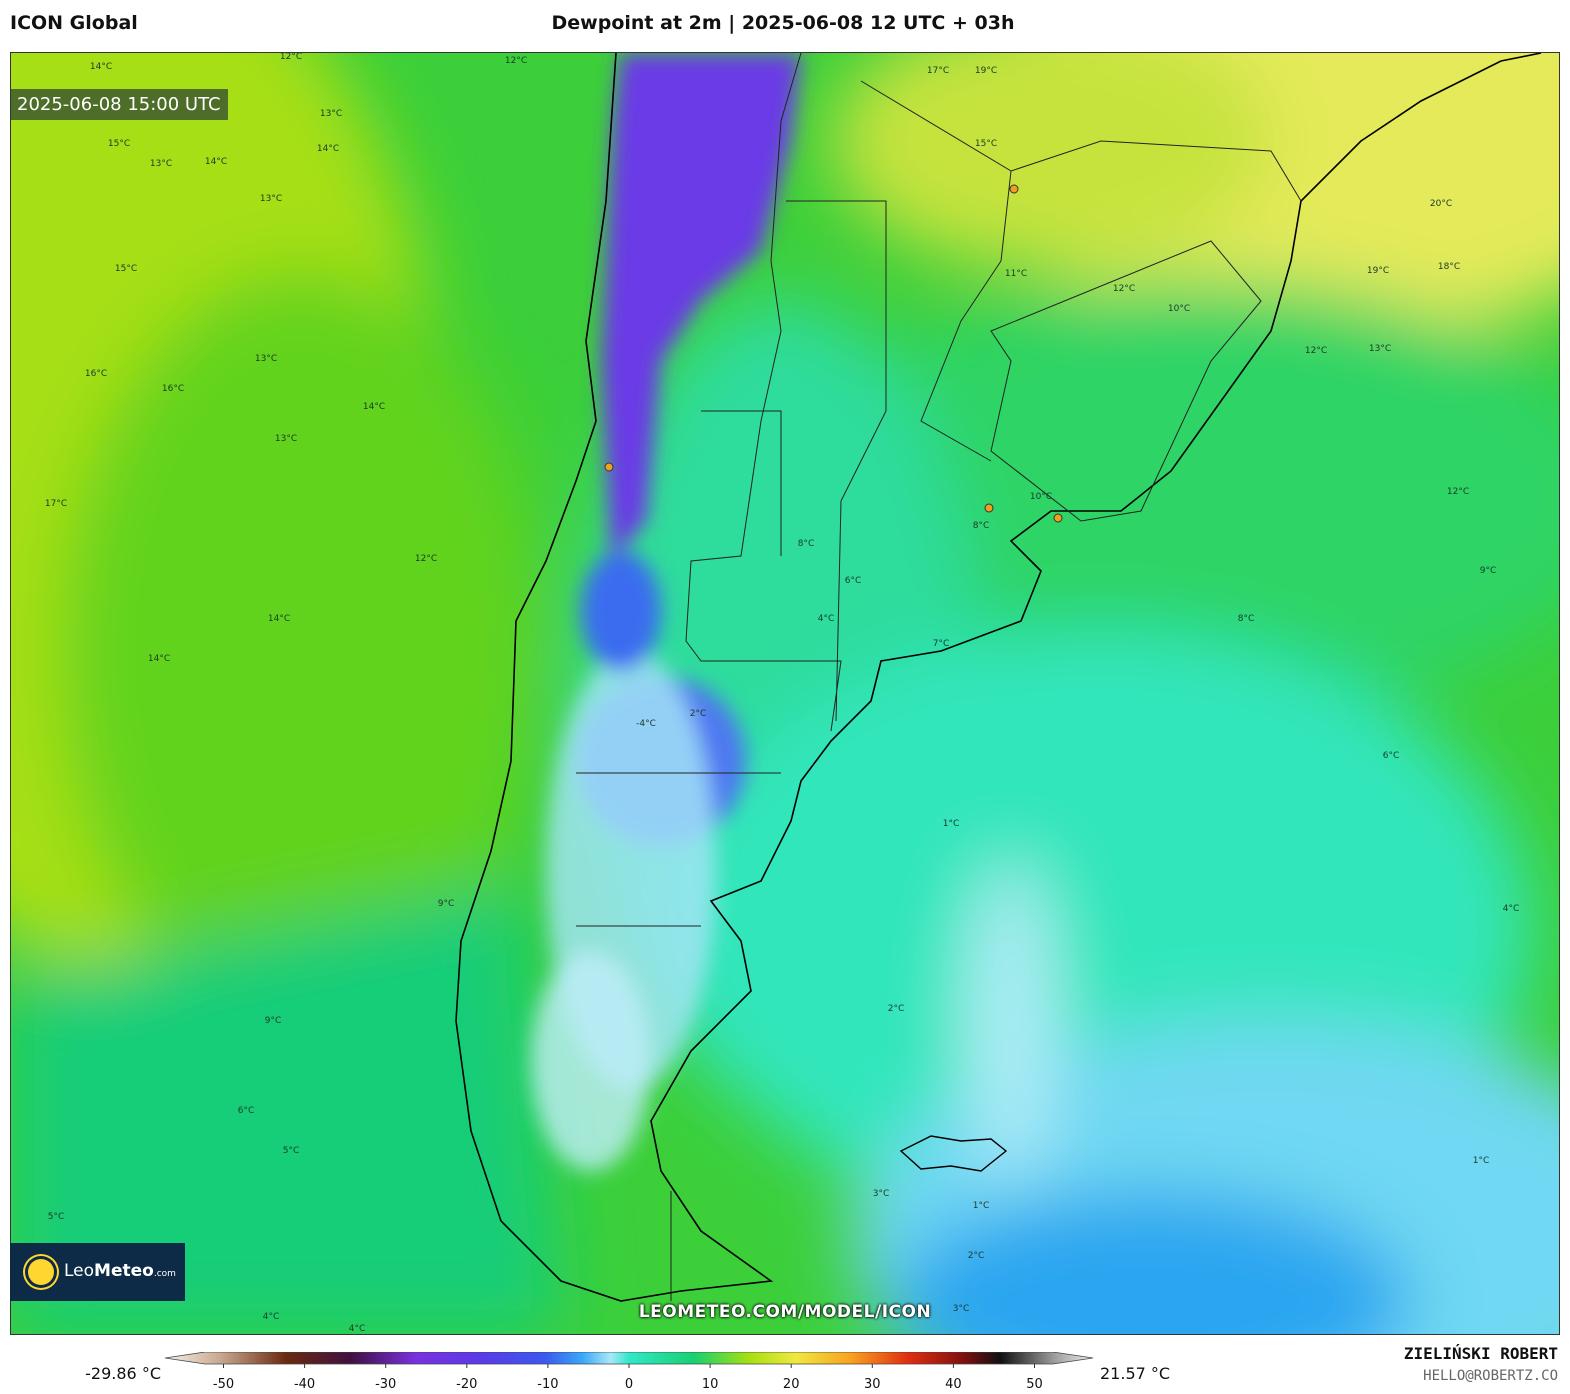 This screenshot has width=1570, height=1394. I want to click on logo-text: LeoMeteo.com, so click(120, 1271).